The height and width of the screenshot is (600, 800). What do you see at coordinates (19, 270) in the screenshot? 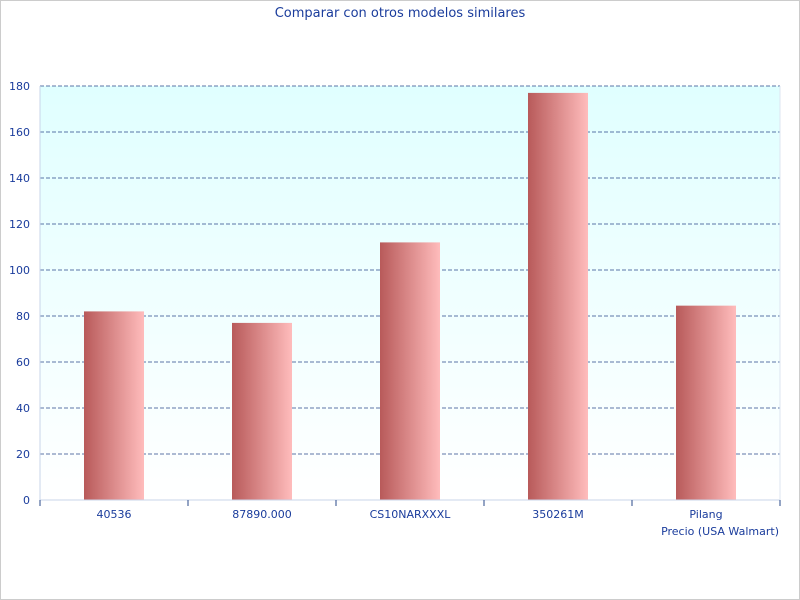
I see `y-tick-label: 100` at bounding box center [19, 270].